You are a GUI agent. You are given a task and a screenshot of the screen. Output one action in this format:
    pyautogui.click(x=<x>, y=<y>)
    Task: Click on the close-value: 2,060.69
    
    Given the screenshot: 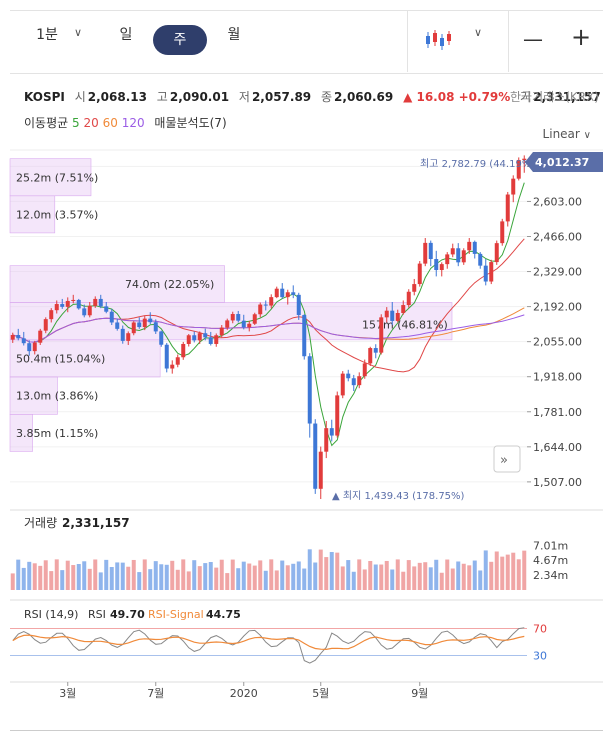 What is the action you would take?
    pyautogui.click(x=364, y=97)
    